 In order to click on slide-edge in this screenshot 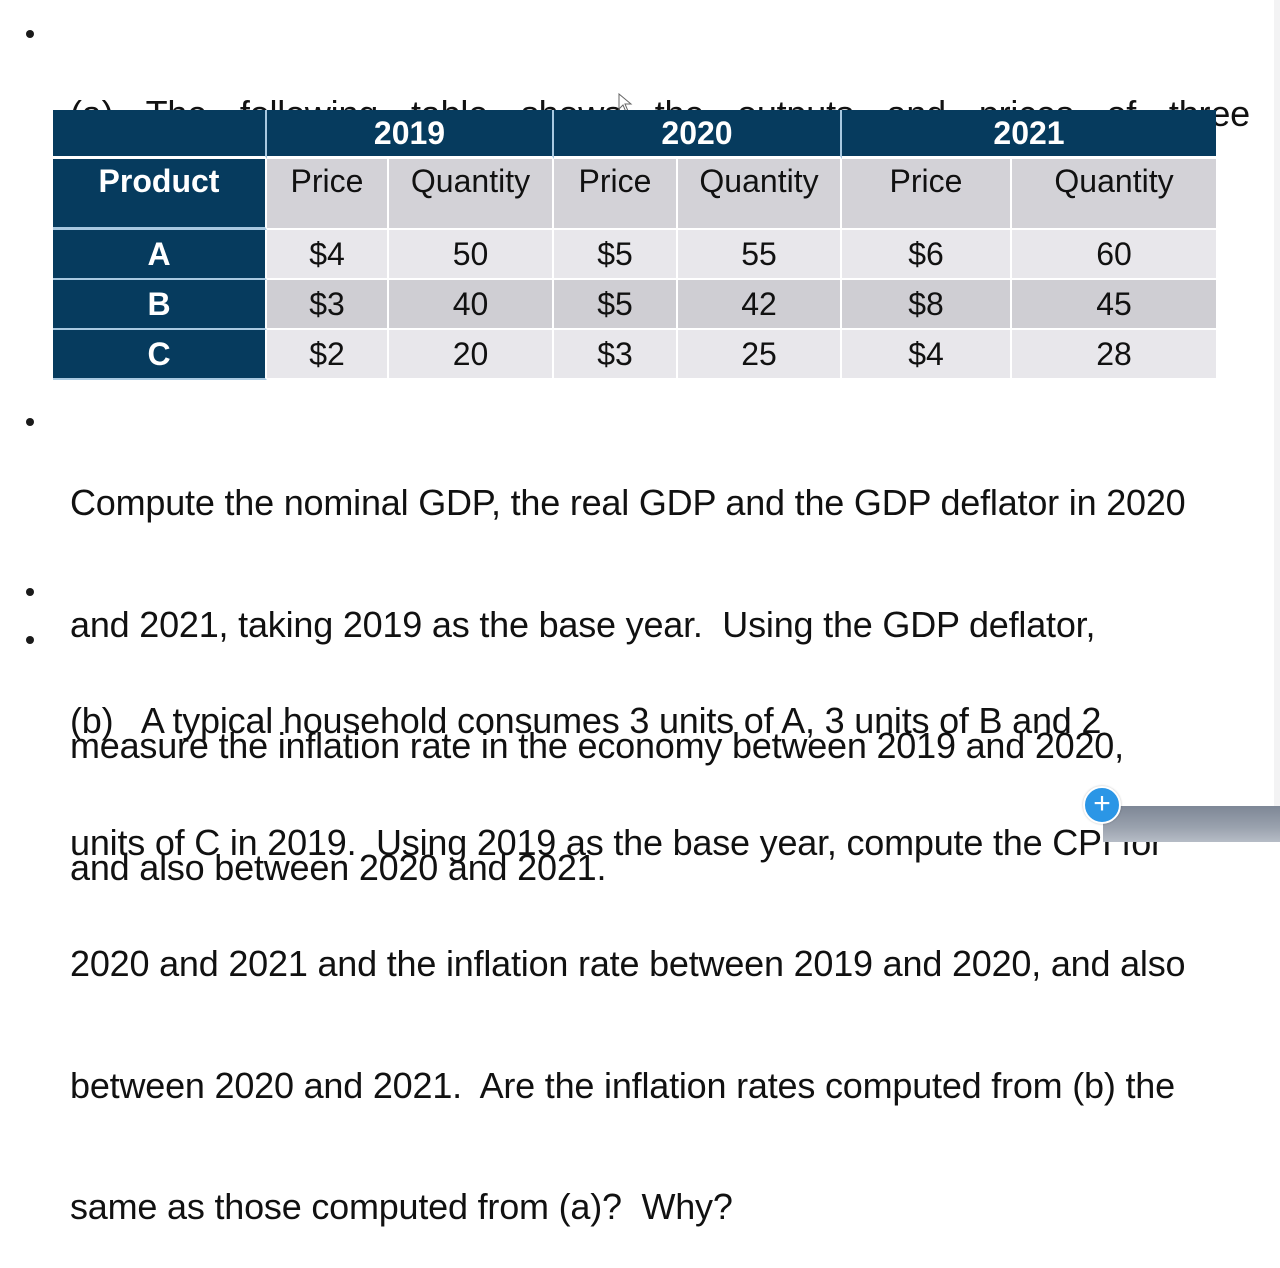, I will do `click(1277, 403)`.